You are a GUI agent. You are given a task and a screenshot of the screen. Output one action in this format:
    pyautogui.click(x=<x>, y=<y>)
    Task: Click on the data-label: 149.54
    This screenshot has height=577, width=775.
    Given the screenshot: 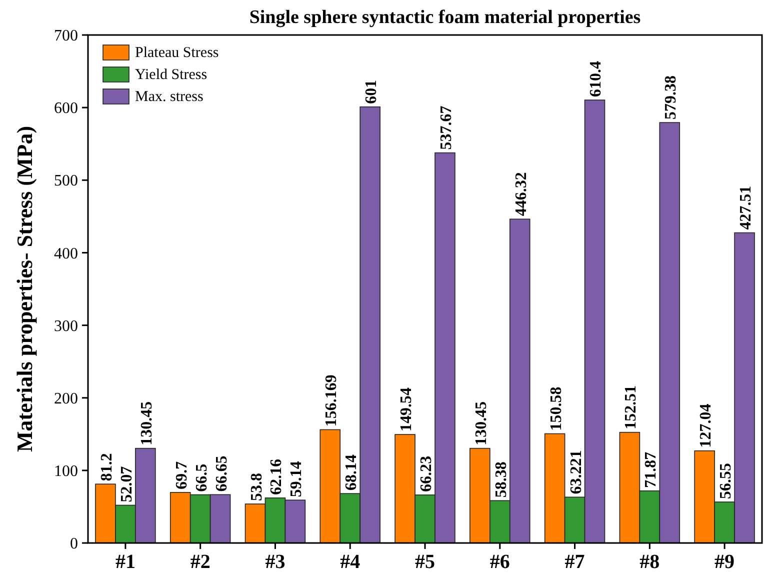 What is the action you would take?
    pyautogui.click(x=407, y=409)
    